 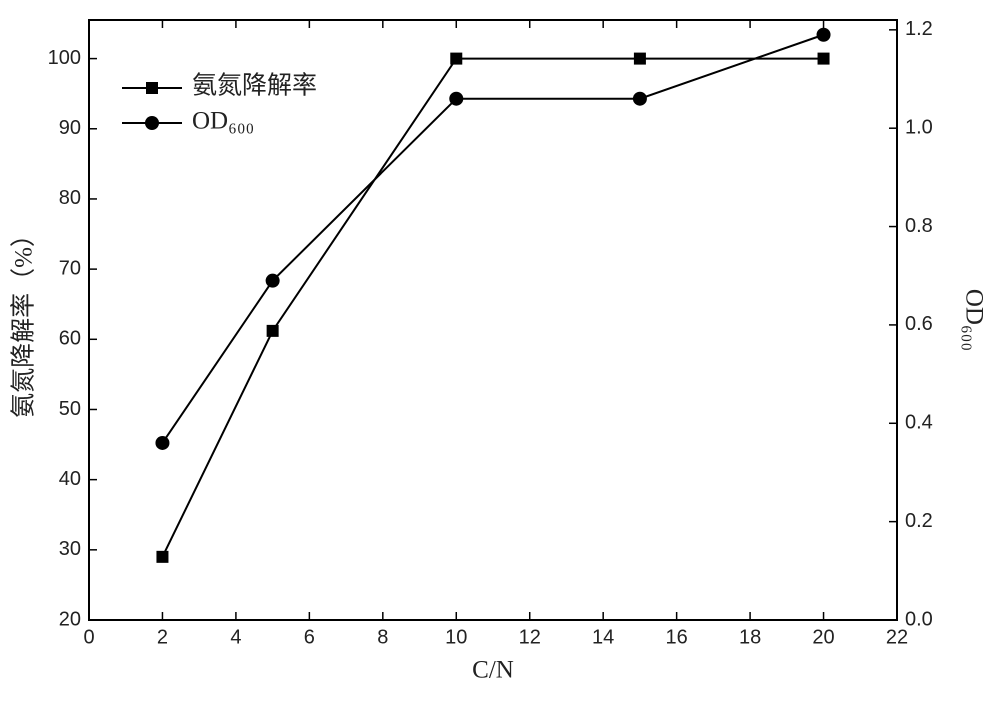 I want to click on x-tick-label: 22, so click(x=897, y=637).